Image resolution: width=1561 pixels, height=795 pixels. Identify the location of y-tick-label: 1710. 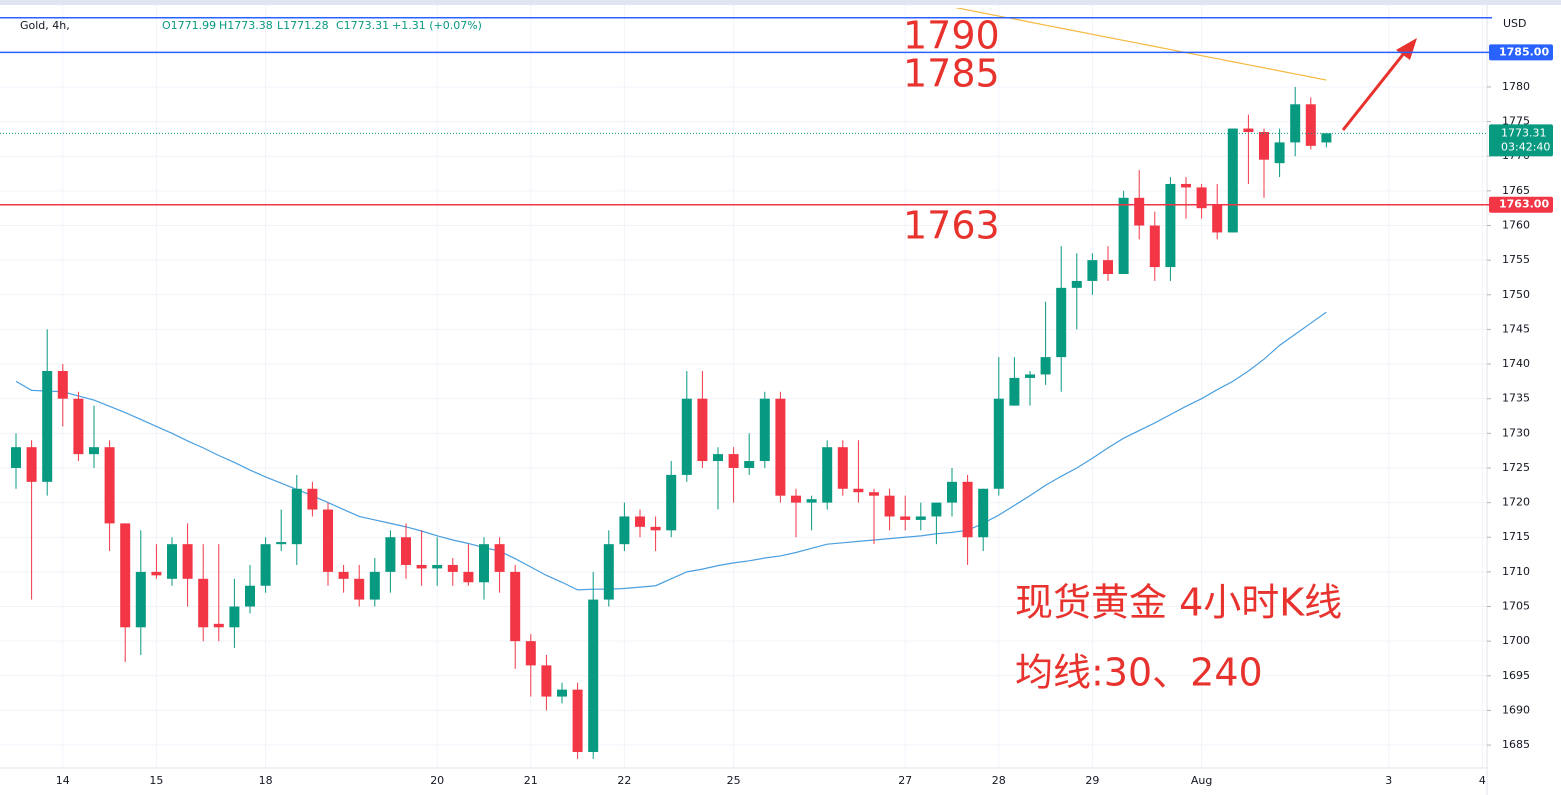
(1516, 571).